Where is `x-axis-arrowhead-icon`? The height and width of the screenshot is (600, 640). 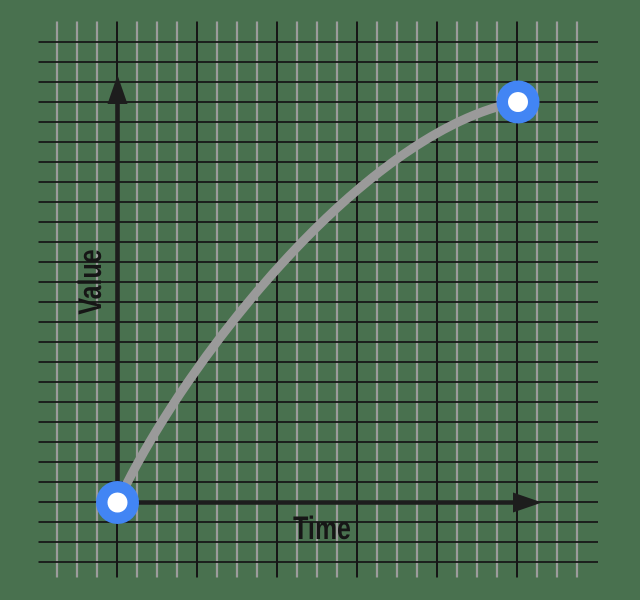
x-axis-arrowhead-icon is located at coordinates (527, 502).